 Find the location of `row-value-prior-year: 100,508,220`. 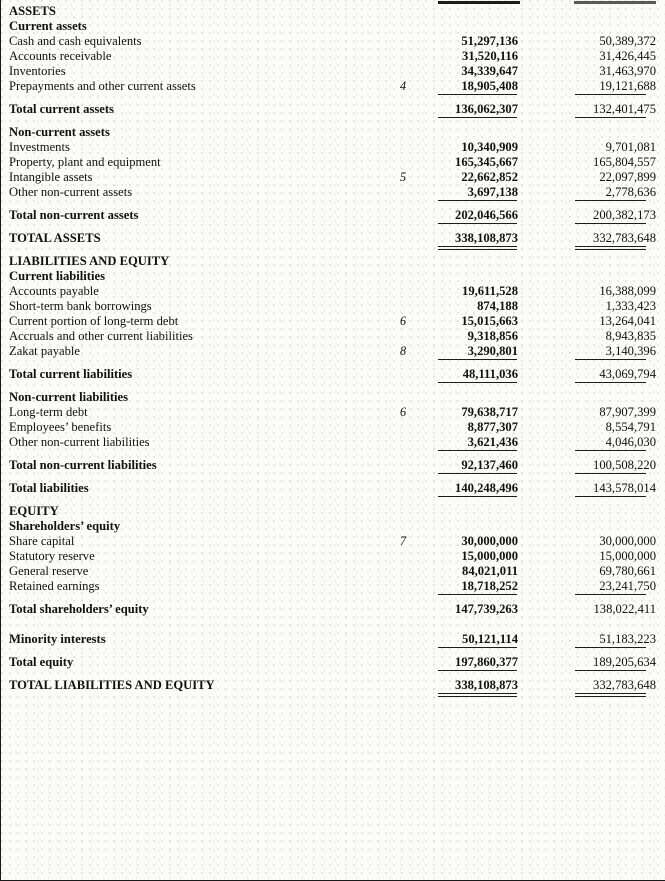

row-value-prior-year: 100,508,220 is located at coordinates (624, 465).